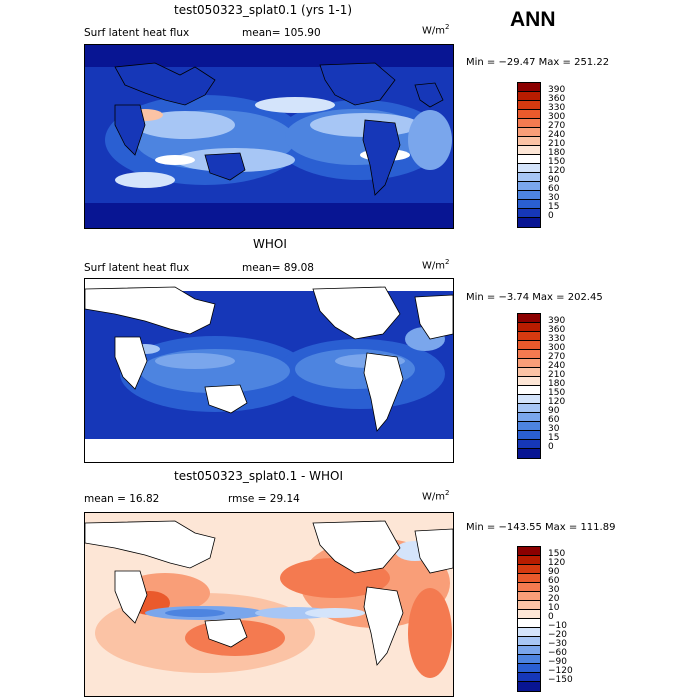 Image resolution: width=700 pixels, height=700 pixels. What do you see at coordinates (557, 635) in the screenshot?
I see `colorbar-tick: −20` at bounding box center [557, 635].